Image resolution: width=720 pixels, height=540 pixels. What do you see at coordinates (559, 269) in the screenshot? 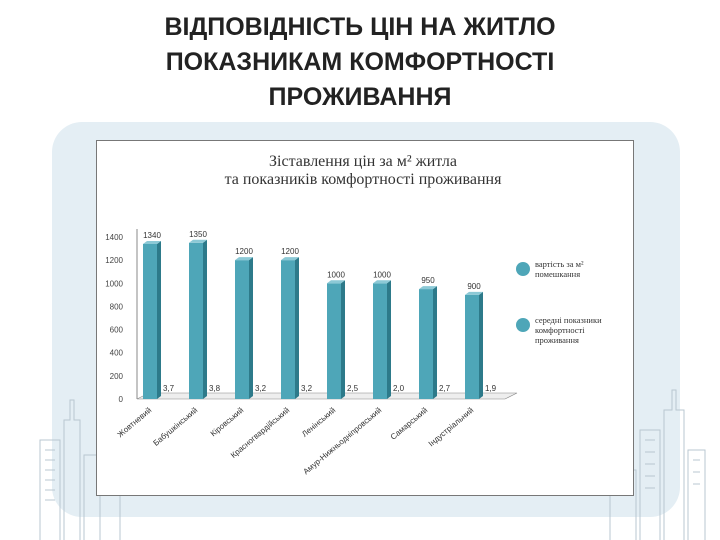
I see `legend-label: вартість за м² помешкання` at bounding box center [559, 269].